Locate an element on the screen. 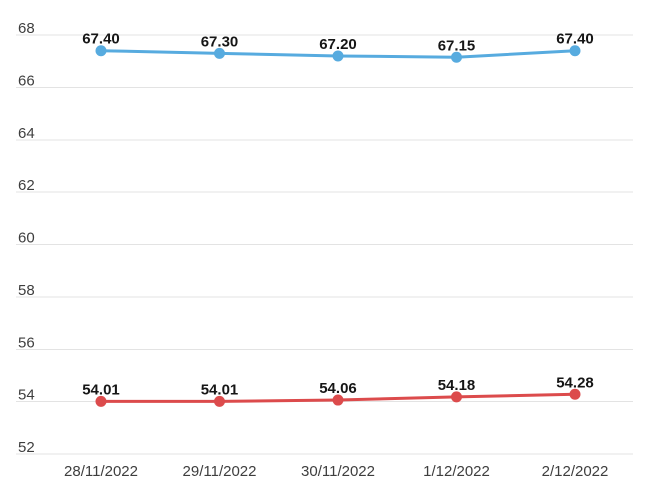 This screenshot has height=496, width=660. x-tick-label-3: 1/12/2022 is located at coordinates (456, 471).